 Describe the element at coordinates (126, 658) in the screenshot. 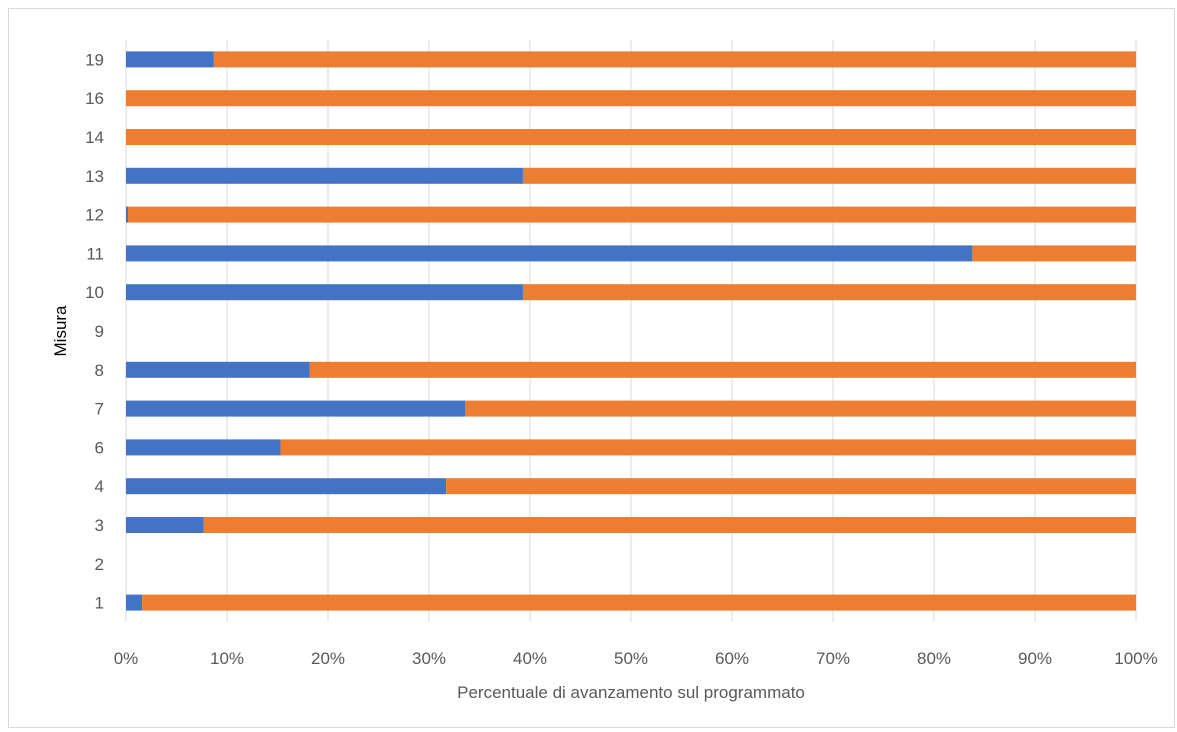

I see `x-tick-label: 0%` at that location.